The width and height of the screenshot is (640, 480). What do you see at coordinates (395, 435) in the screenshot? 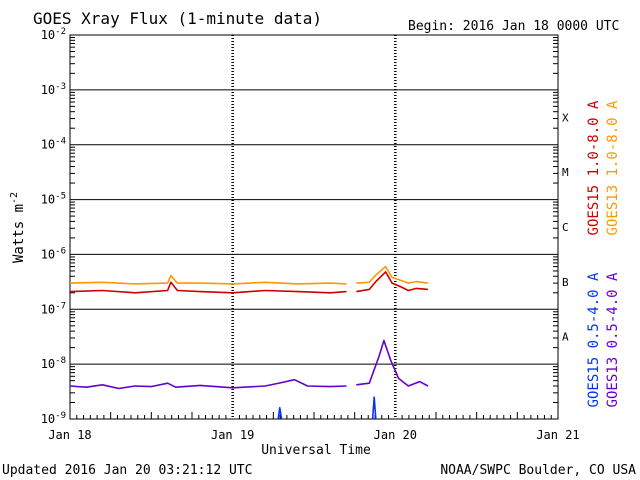
I see `x-tick-label: Jan 20` at bounding box center [395, 435].